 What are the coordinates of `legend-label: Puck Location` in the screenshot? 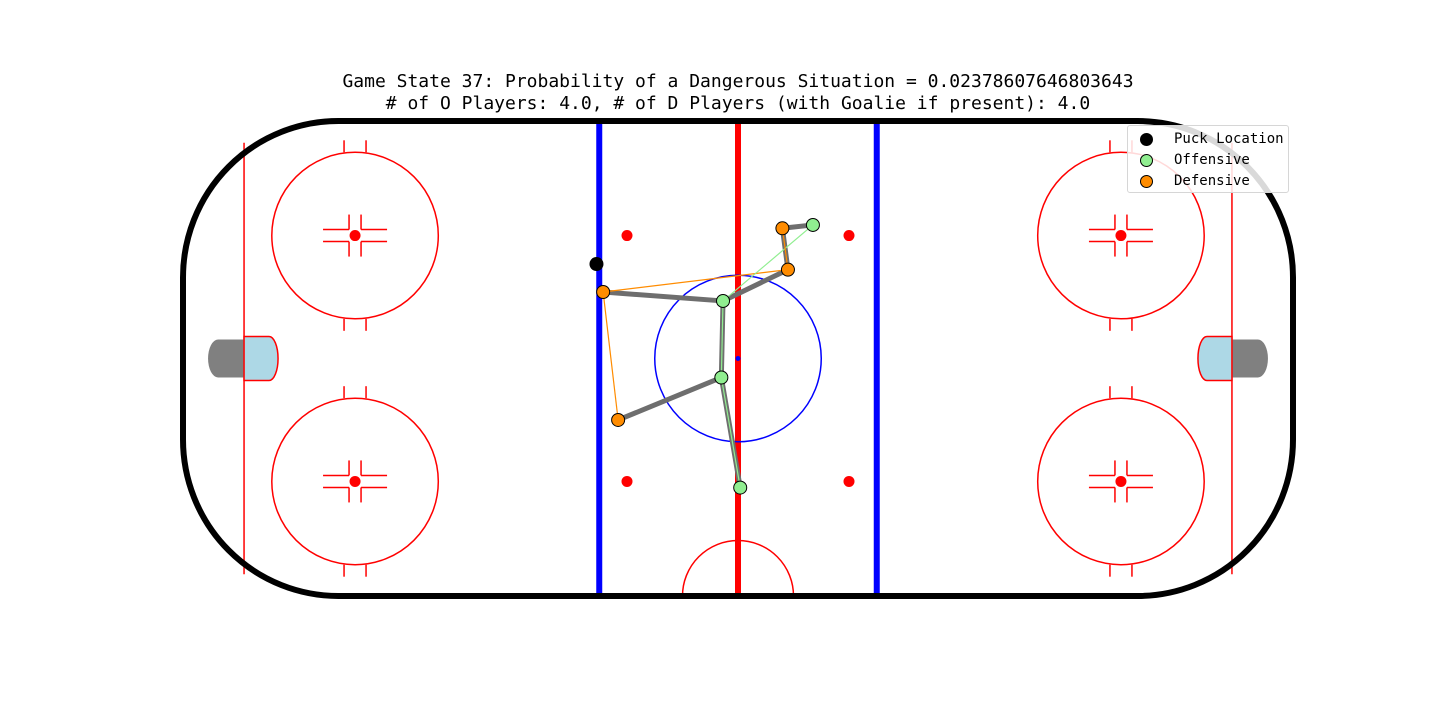 It's located at (1229, 139).